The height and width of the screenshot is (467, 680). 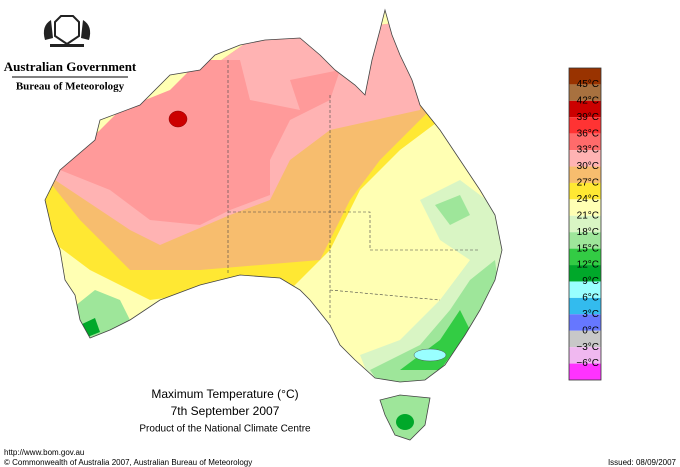 I want to click on legend-label: 39°C, so click(x=588, y=117).